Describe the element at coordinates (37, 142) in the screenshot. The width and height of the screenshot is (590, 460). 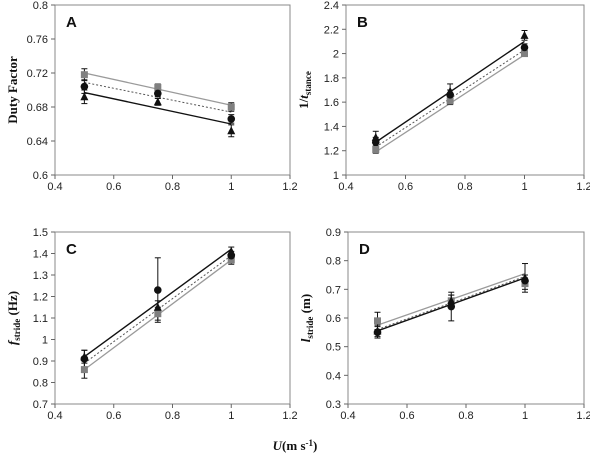
I see `y-tick-label: 0.64` at that location.